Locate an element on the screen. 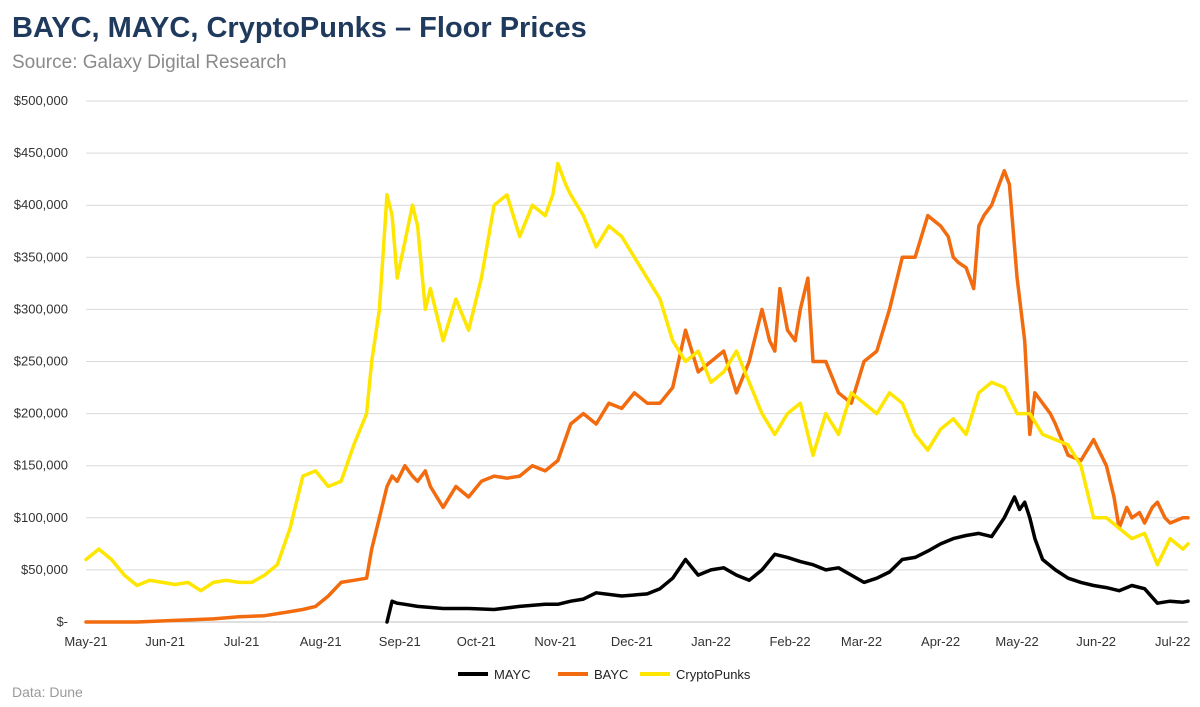 This screenshot has width=1200, height=707. x-tick-label: Jul-21 is located at coordinates (241, 641).